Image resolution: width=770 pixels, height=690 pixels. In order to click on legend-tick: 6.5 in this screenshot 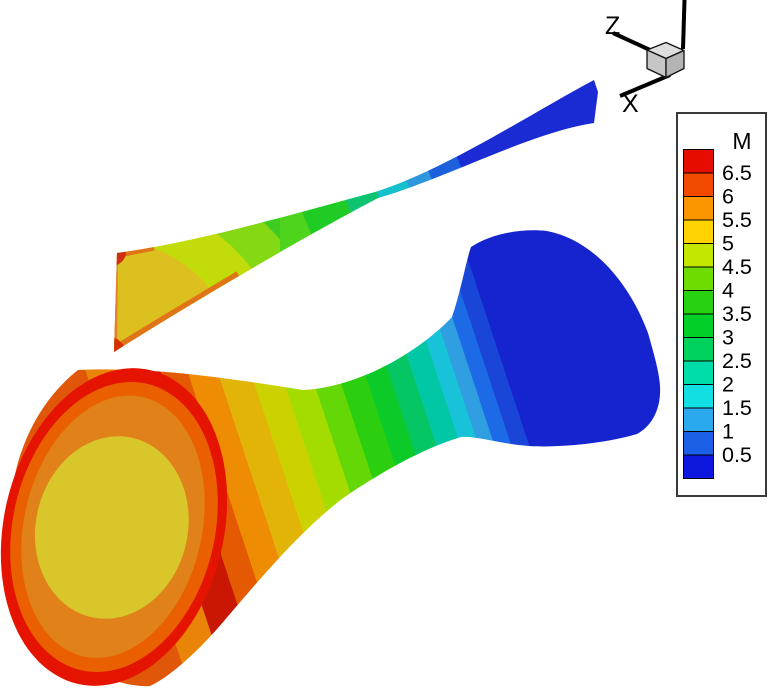, I will do `click(737, 173)`.